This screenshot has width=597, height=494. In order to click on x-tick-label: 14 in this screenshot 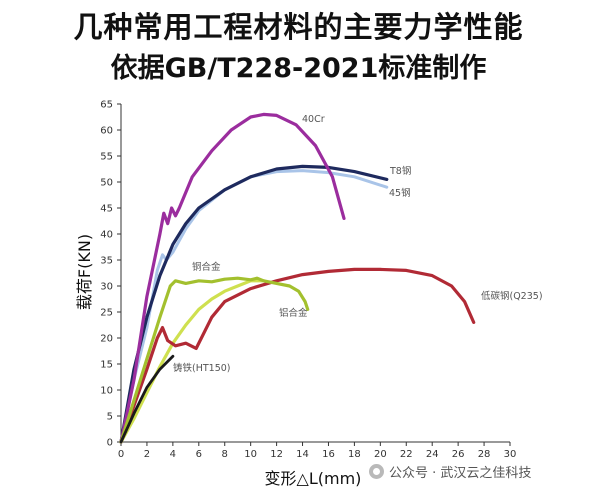, I will do `click(302, 454)`.